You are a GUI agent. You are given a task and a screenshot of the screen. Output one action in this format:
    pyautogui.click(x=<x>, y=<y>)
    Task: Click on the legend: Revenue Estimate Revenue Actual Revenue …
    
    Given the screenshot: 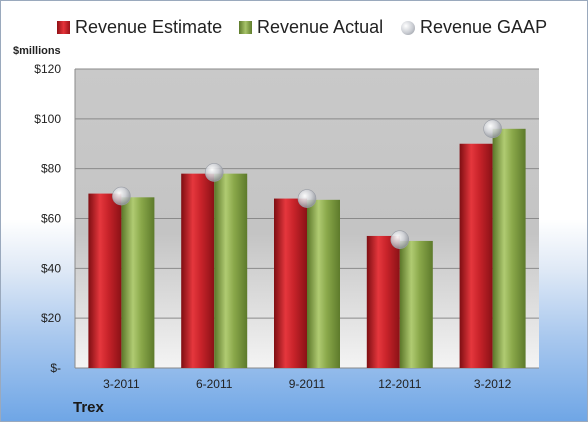 What is the action you would take?
    pyautogui.click(x=294, y=29)
    